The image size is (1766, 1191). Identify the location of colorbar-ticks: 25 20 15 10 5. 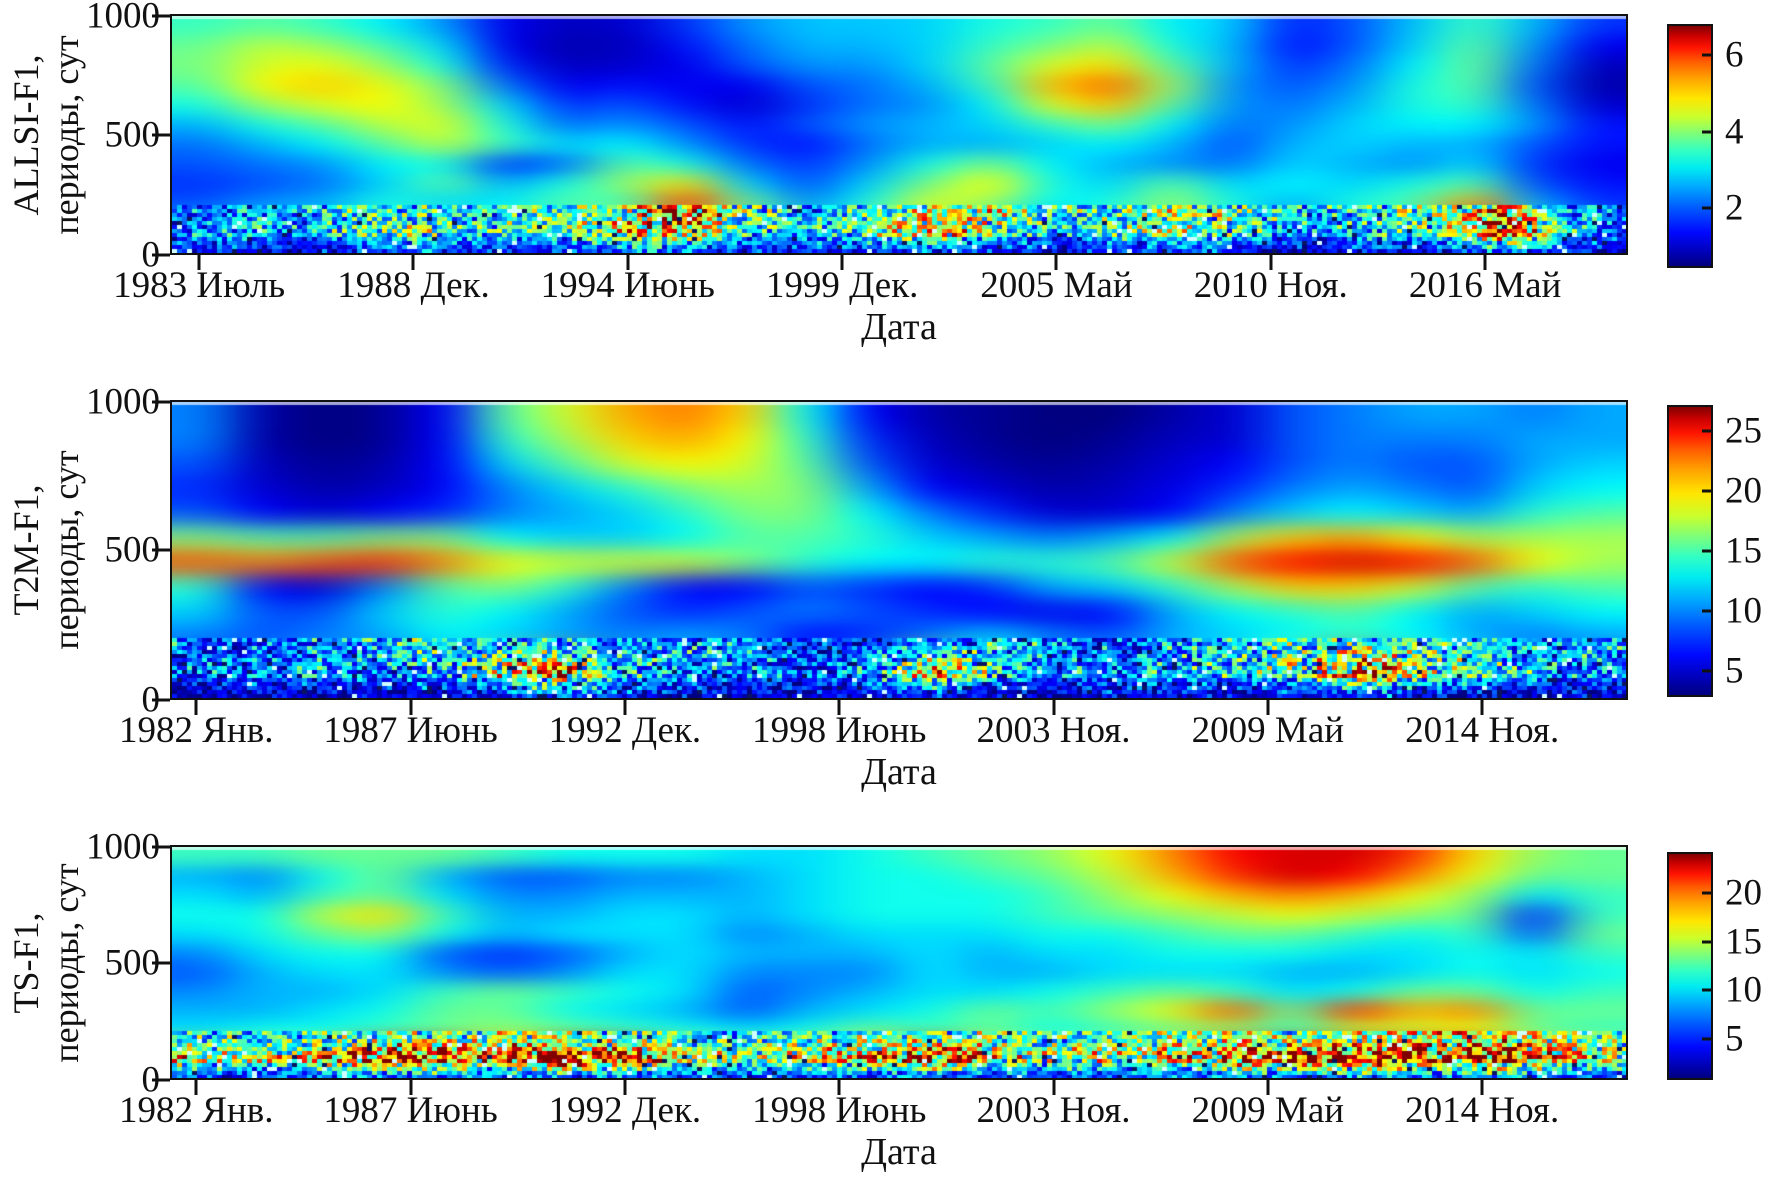
(1715, 551).